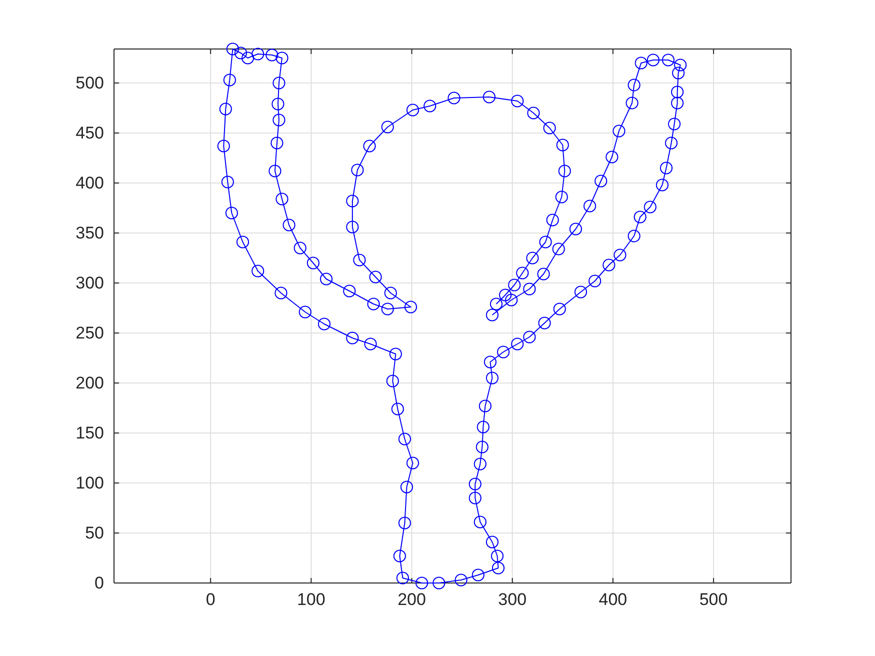  I want to click on y-tick-label: 100, so click(90, 482).